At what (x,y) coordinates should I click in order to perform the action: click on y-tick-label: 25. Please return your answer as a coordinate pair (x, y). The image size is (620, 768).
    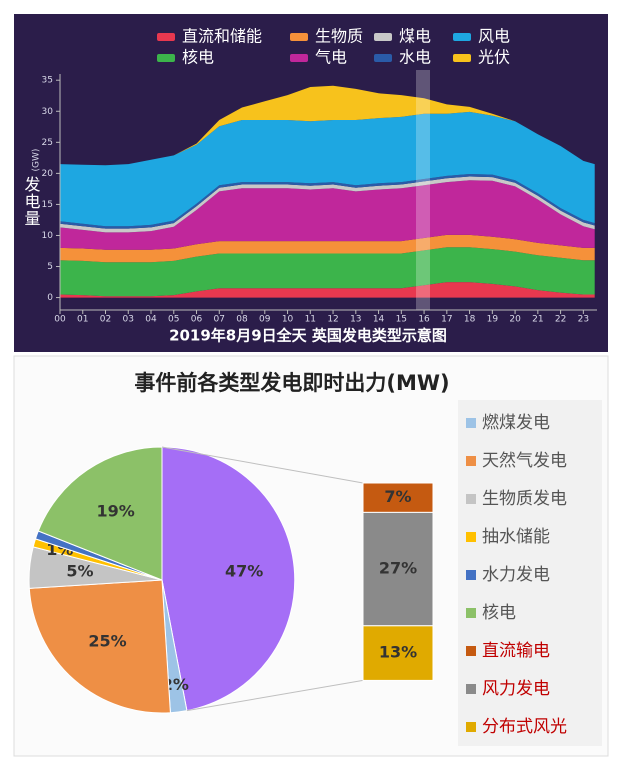
    Looking at the image, I should click on (47, 143).